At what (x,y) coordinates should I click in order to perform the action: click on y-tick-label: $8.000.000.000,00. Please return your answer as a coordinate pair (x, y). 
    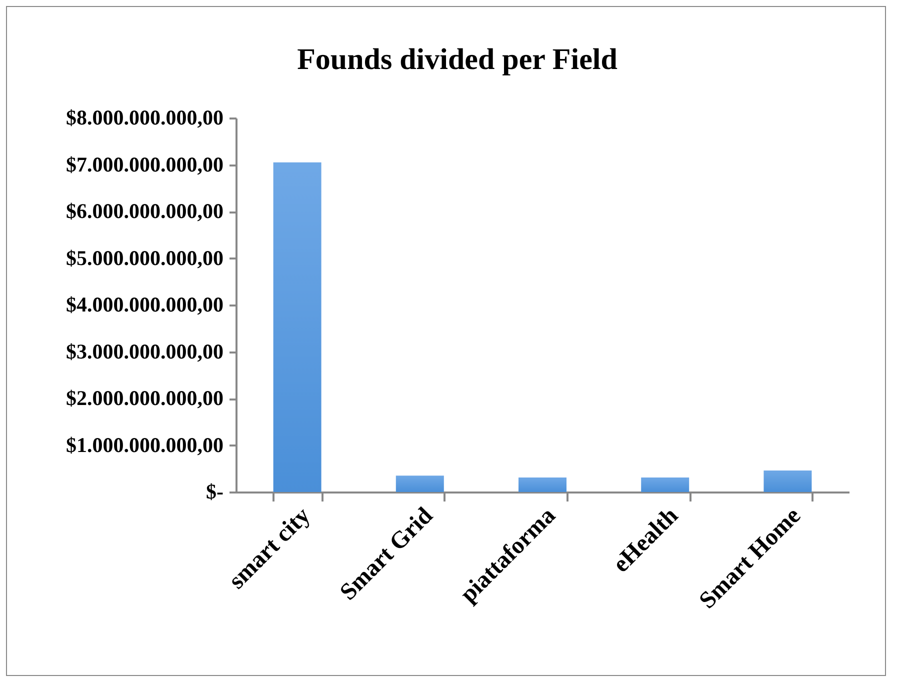
    Looking at the image, I should click on (145, 118).